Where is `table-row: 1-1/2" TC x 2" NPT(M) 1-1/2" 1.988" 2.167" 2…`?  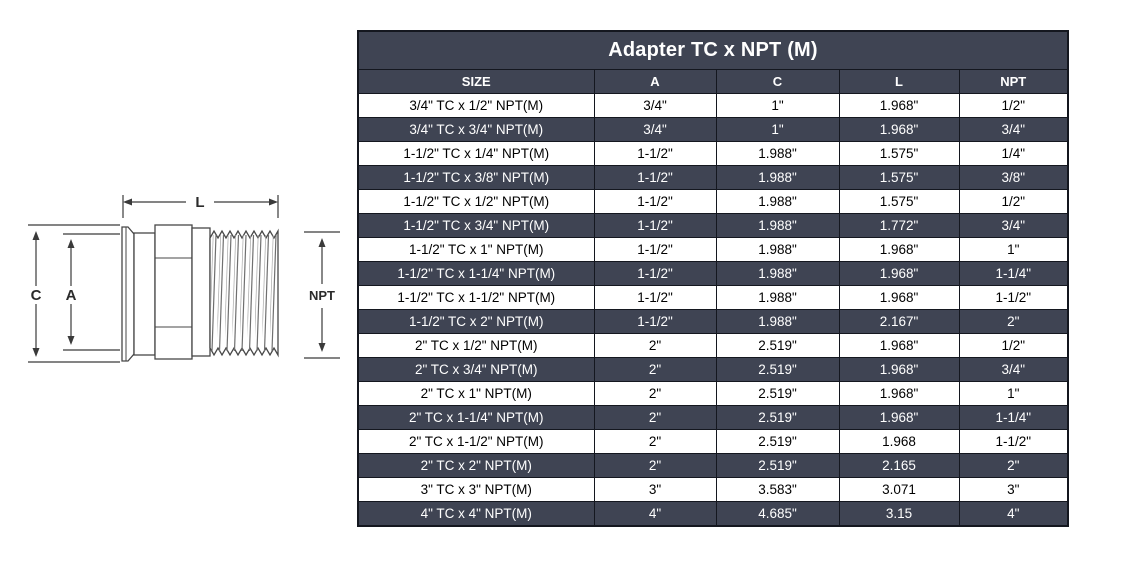
table-row: 1-1/2" TC x 2" NPT(M) 1-1/2" 1.988" 2.167" 2… is located at coordinates (713, 321).